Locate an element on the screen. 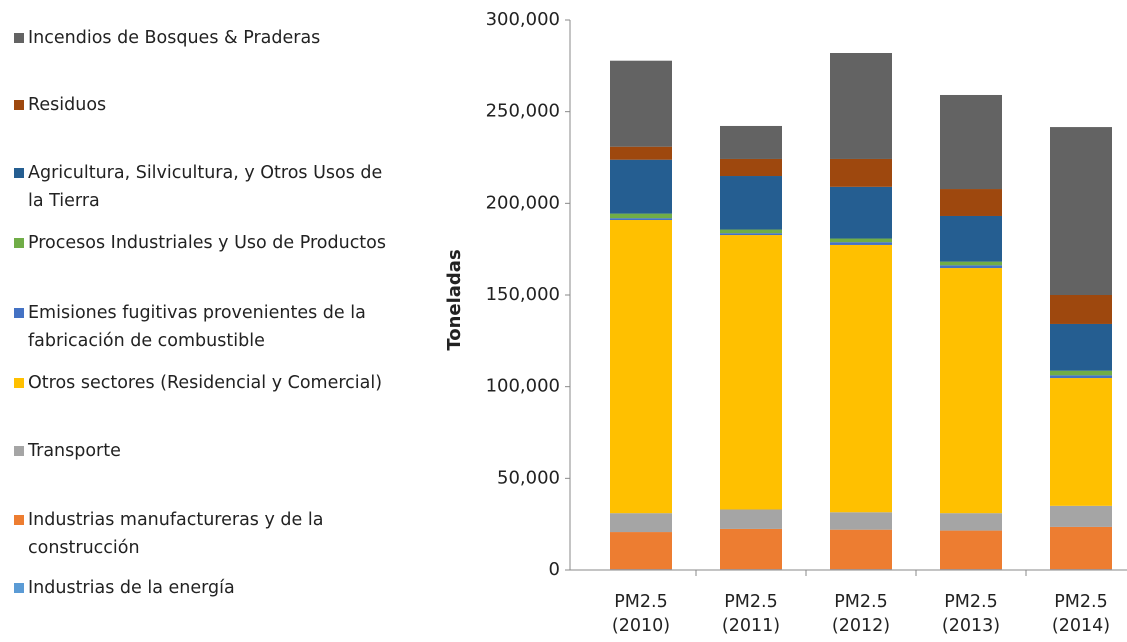  legend-item: Transporte is located at coordinates (204, 451).